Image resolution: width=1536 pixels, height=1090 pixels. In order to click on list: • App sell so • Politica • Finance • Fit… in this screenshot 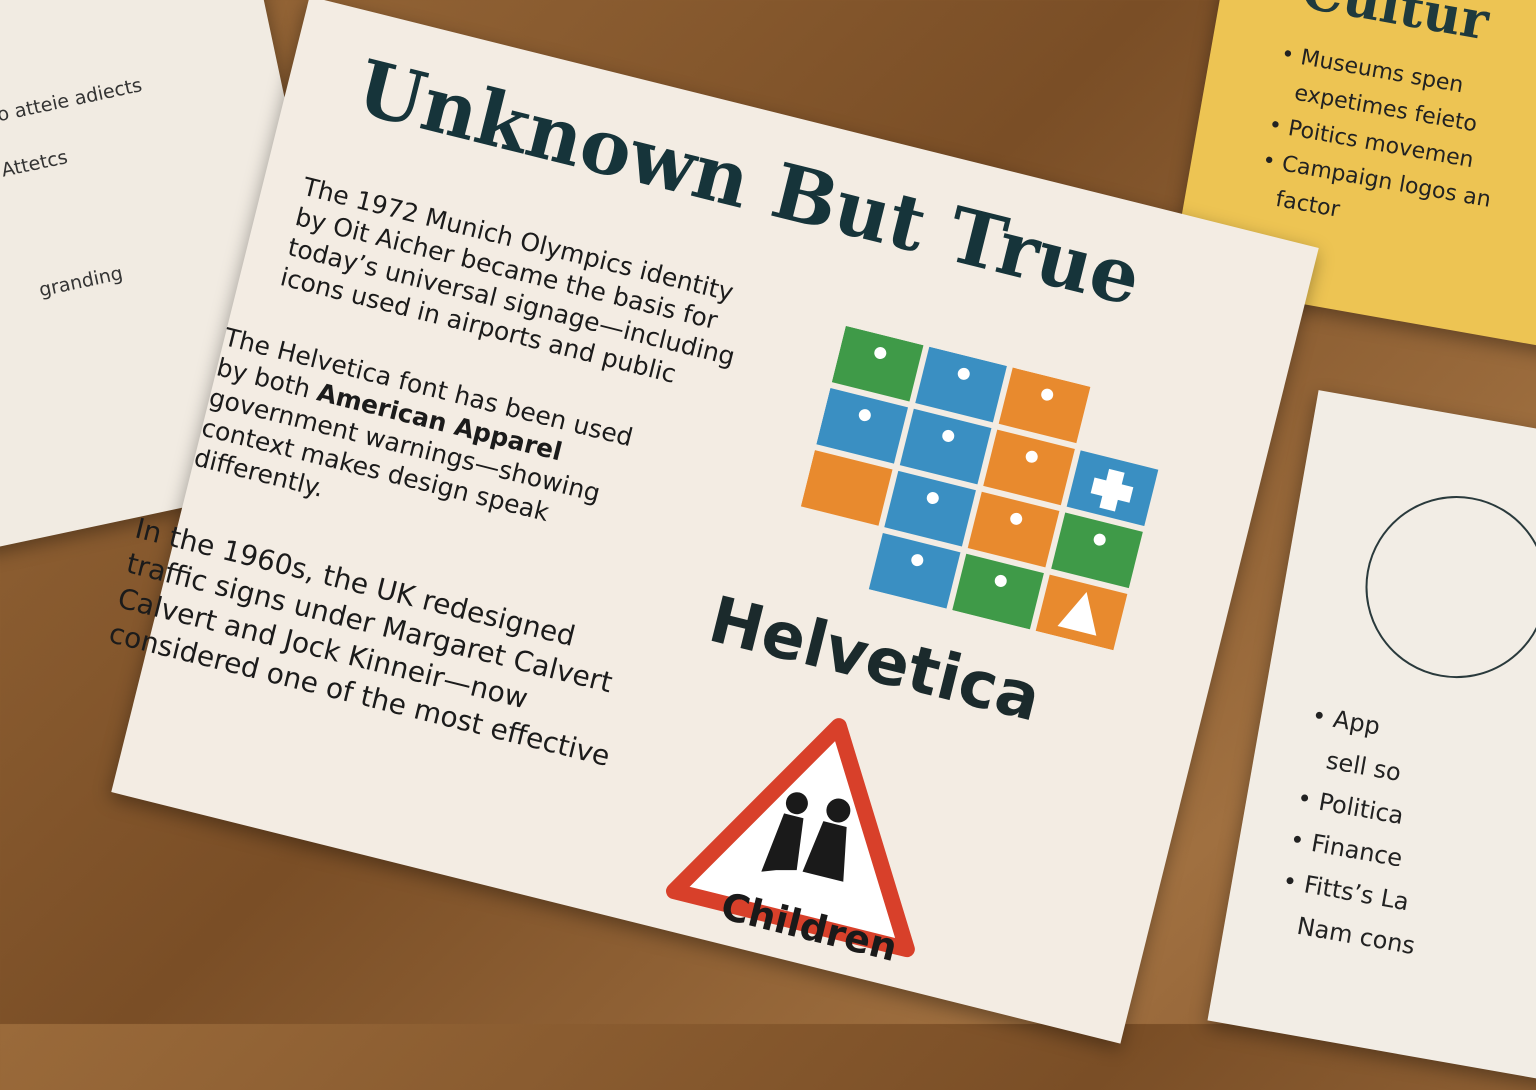, I will do `click(1363, 830)`.